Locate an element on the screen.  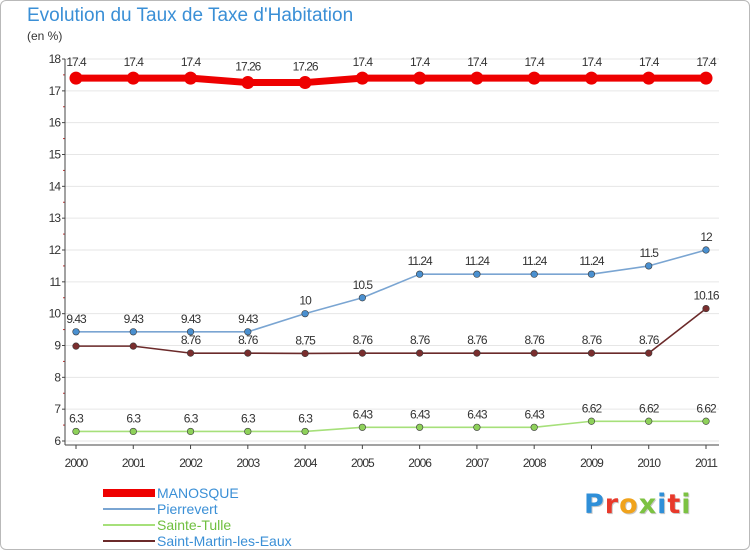
data-label-sainte-tulle: 6.62 is located at coordinates (649, 408).